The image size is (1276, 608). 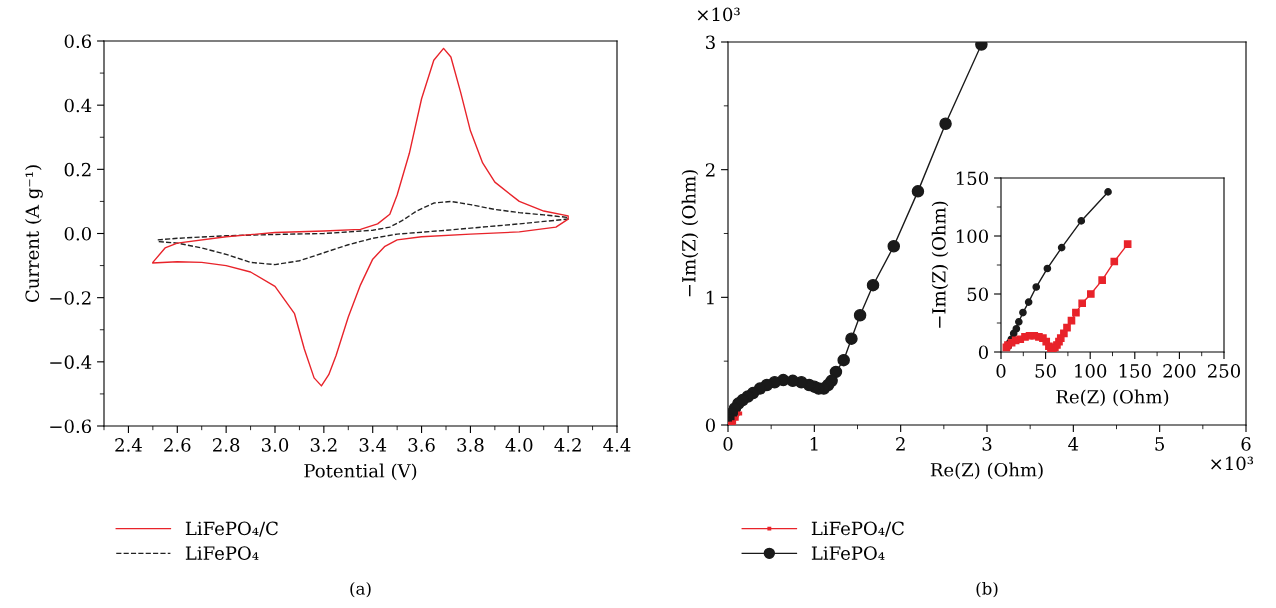 What do you see at coordinates (34, 234) in the screenshot?
I see `y-axis-title: Current (A g⁻¹)` at bounding box center [34, 234].